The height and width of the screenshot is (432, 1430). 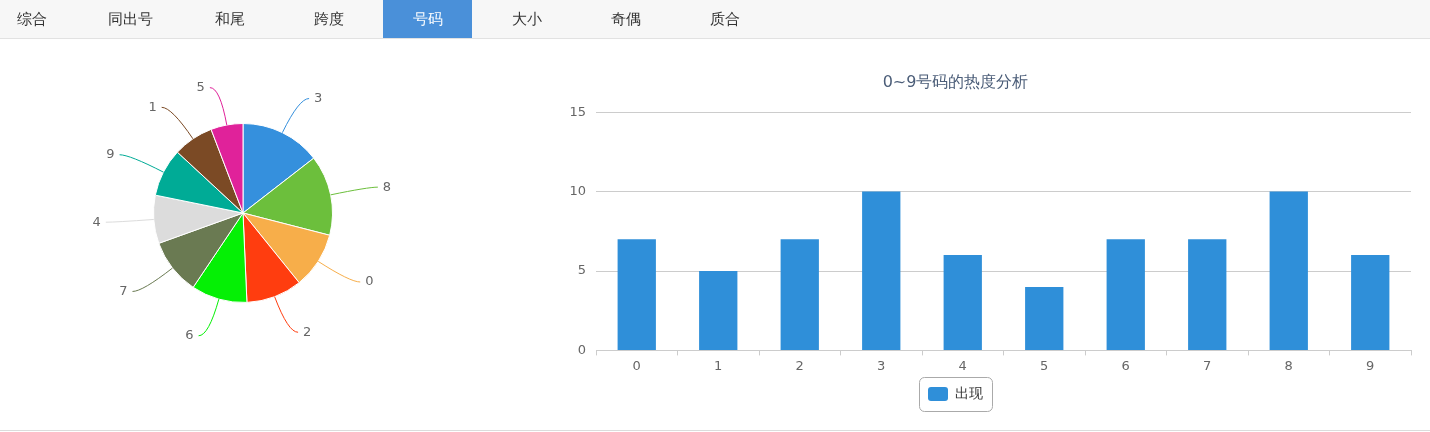 I want to click on slice-label: 3, so click(x=318, y=97).